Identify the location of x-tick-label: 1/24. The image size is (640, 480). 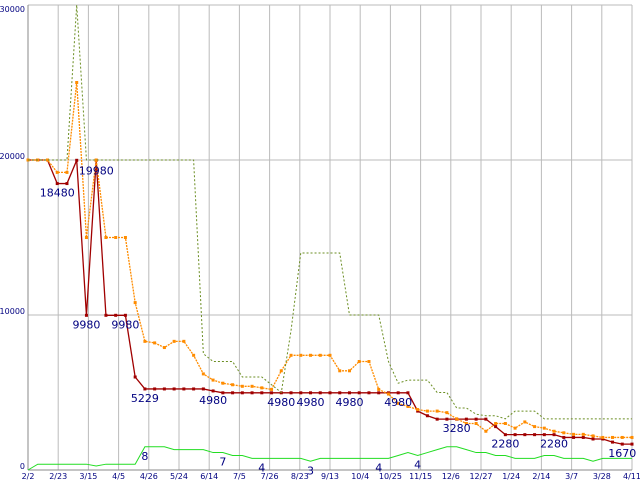
(511, 476).